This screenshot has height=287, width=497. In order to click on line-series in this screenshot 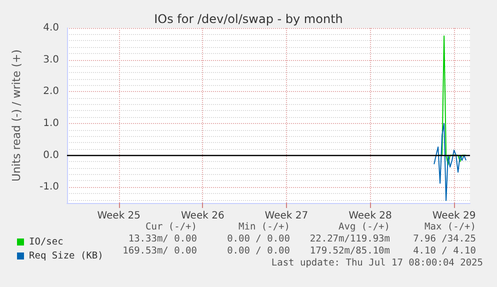, I will do `click(450, 161)`.